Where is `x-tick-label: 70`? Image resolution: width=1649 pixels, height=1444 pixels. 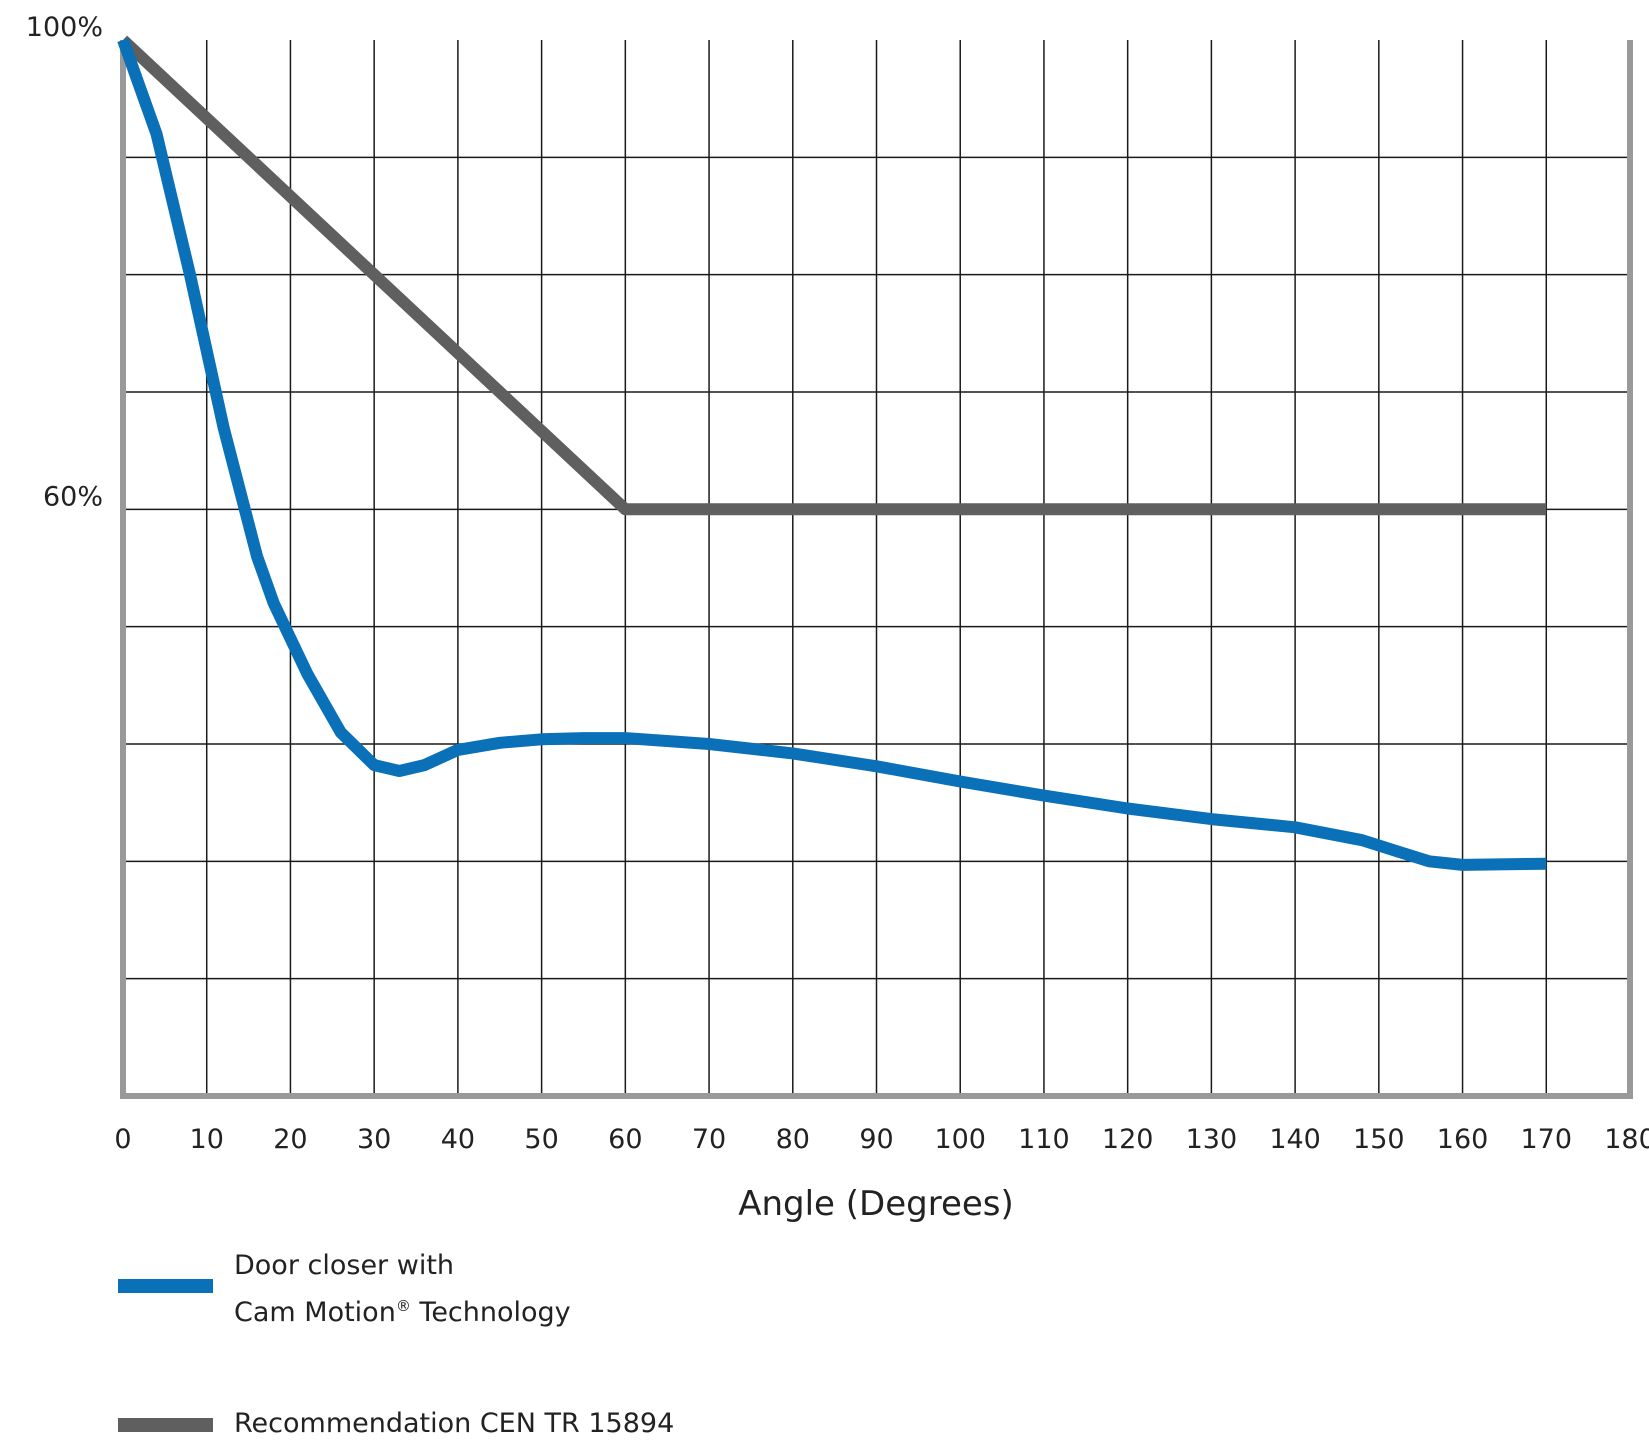 x-tick-label: 70 is located at coordinates (709, 1139).